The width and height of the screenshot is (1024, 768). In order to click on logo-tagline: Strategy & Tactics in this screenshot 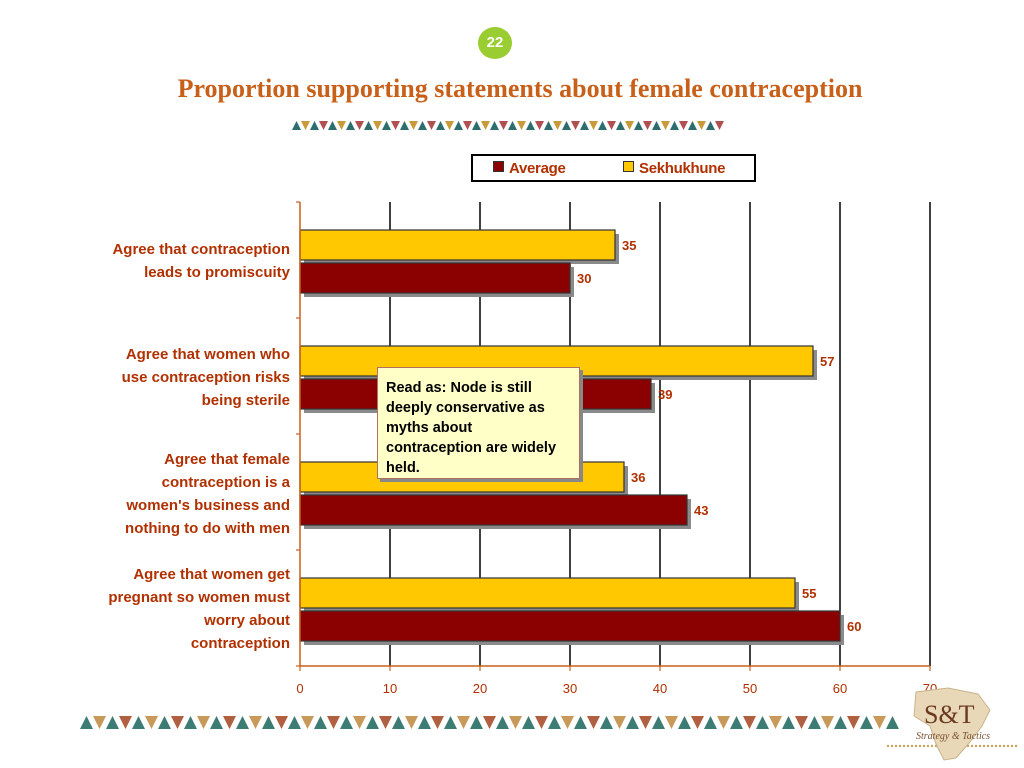, I will do `click(953, 736)`.